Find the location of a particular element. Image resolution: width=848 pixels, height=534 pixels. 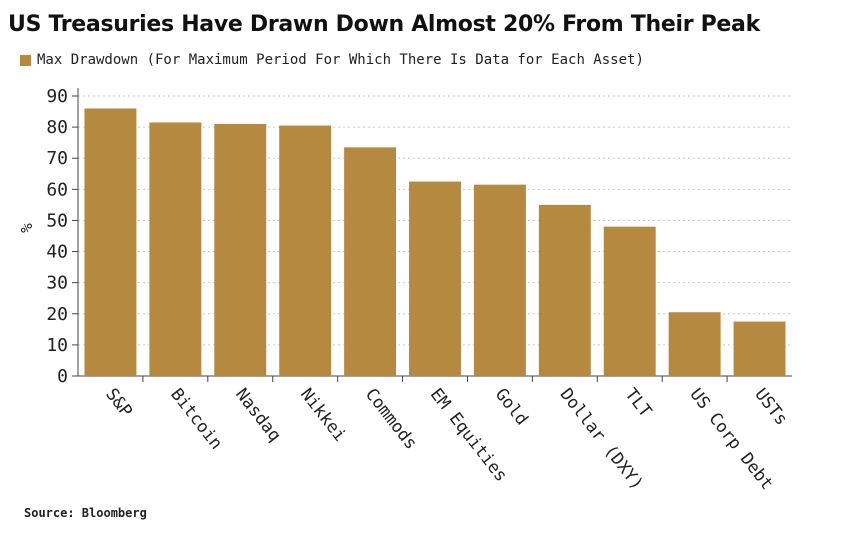

y-tick-label: 70 is located at coordinates (57, 158).